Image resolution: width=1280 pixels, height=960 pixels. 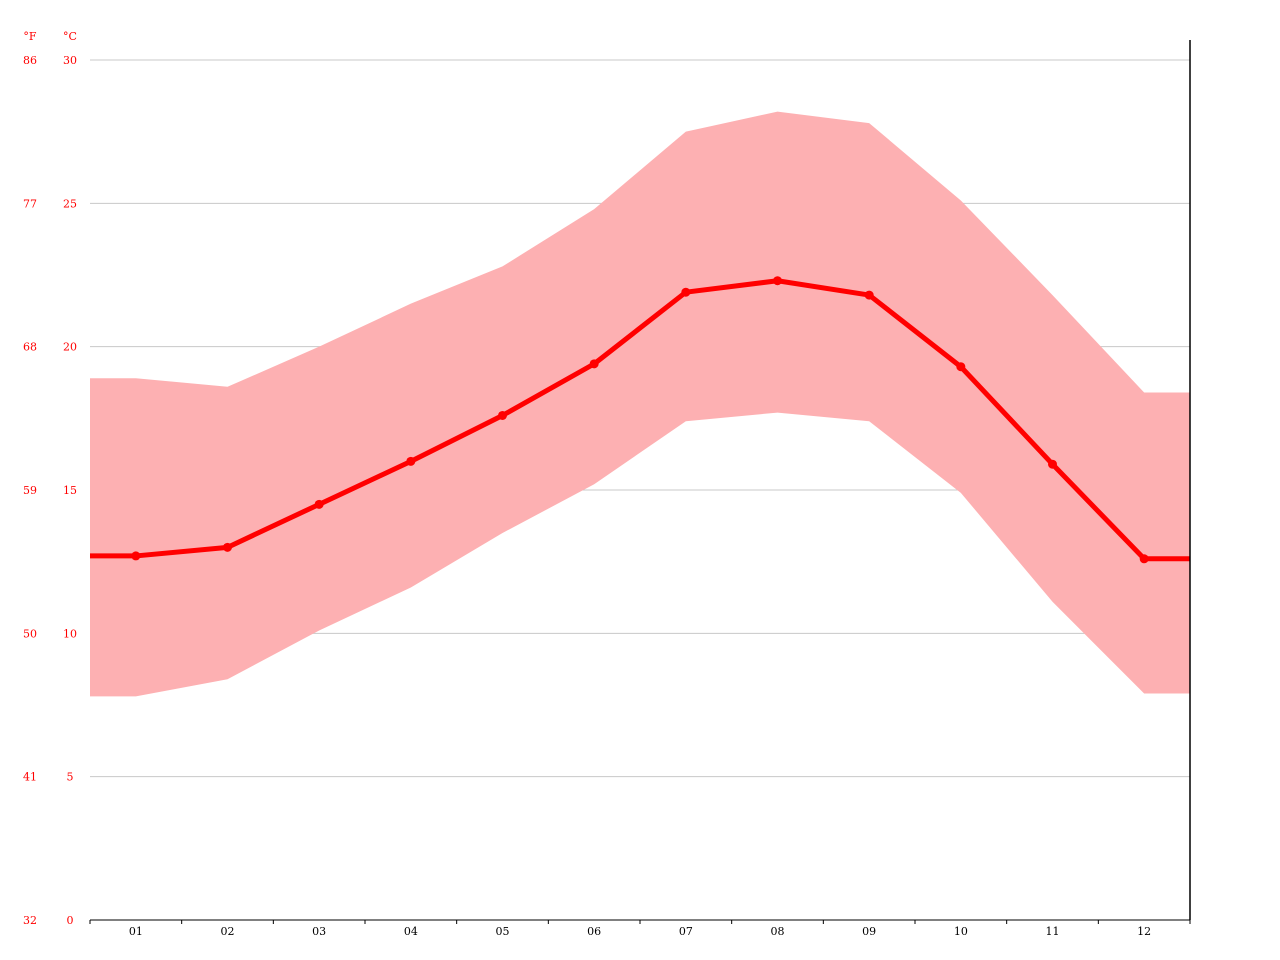 What do you see at coordinates (30, 633) in the screenshot?
I see `y-tick-label-fahrenheit: 50` at bounding box center [30, 633].